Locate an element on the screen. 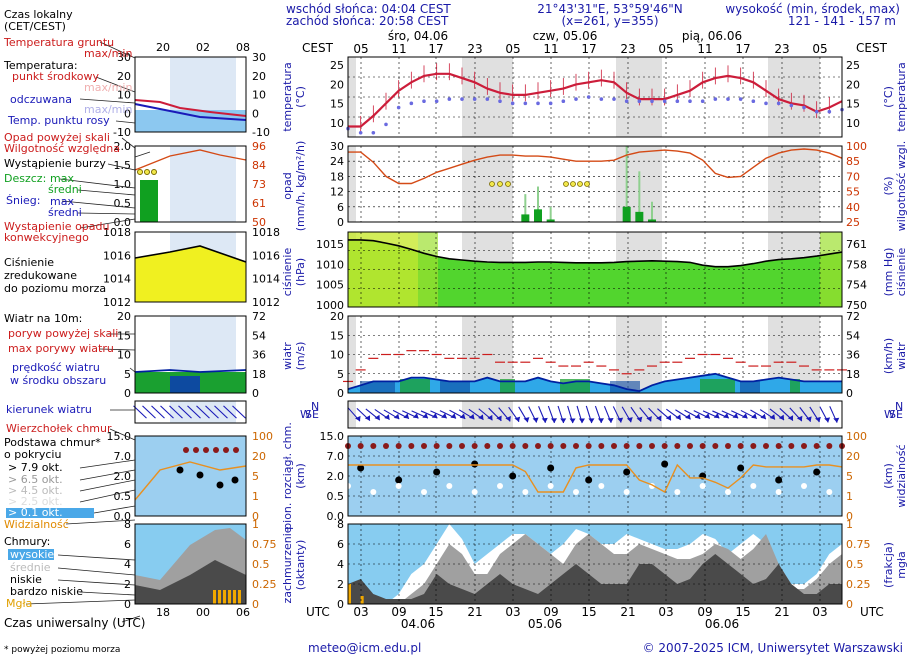  tick-cover-left-3: 2 is located at coordinates (340, 584).